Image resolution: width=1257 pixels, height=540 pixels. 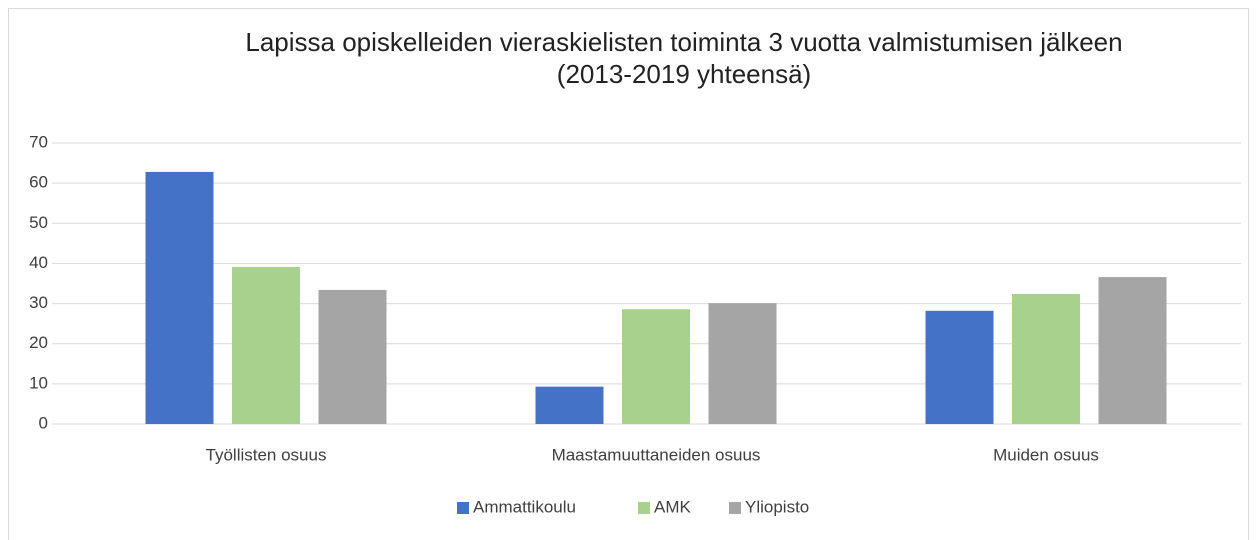 What do you see at coordinates (38, 262) in the screenshot?
I see `y-tick-label: 40` at bounding box center [38, 262].